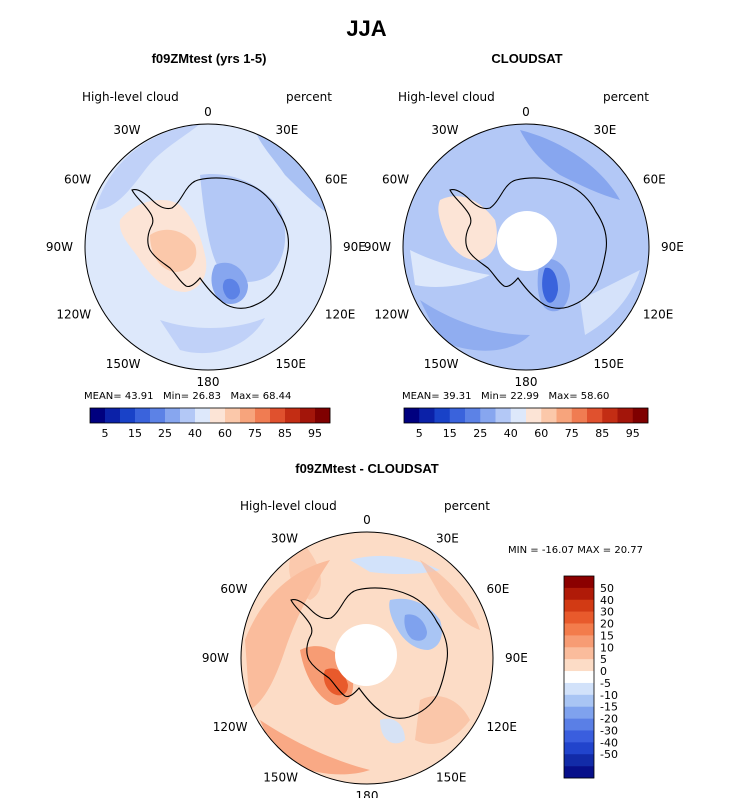 The image size is (733, 798). What do you see at coordinates (208, 382) in the screenshot?
I see `panel-1-lon-label-180: 180` at bounding box center [208, 382].